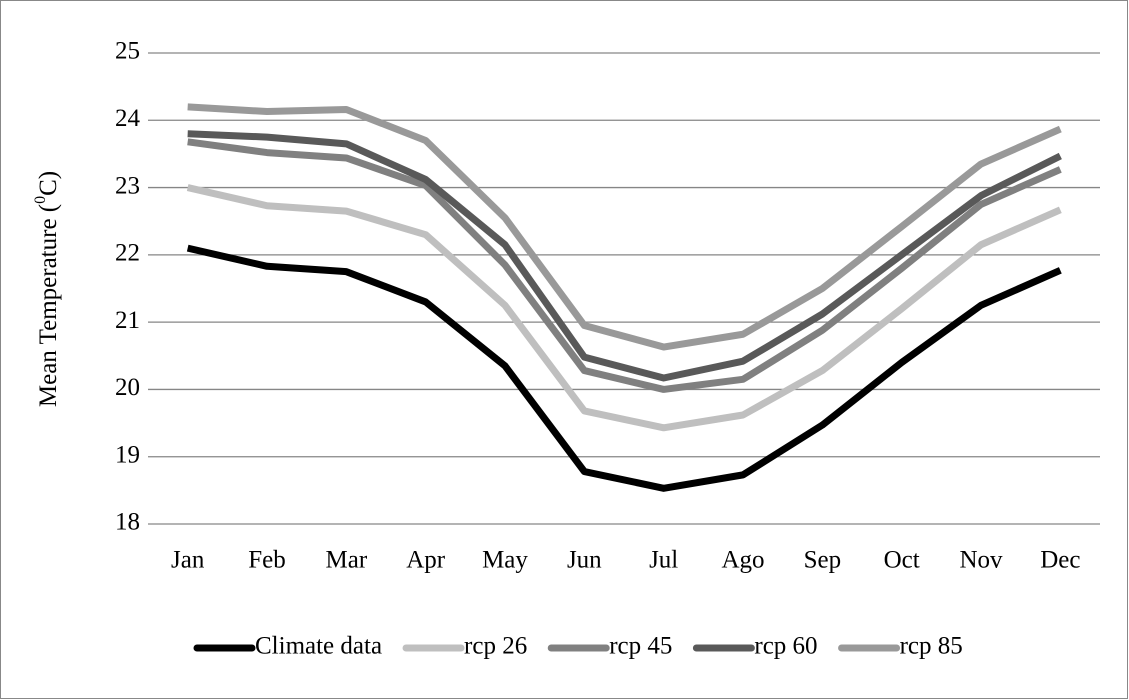 Image resolution: width=1129 pixels, height=700 pixels. What do you see at coordinates (902, 560) in the screenshot?
I see `x-tick-label: Oct` at bounding box center [902, 560].